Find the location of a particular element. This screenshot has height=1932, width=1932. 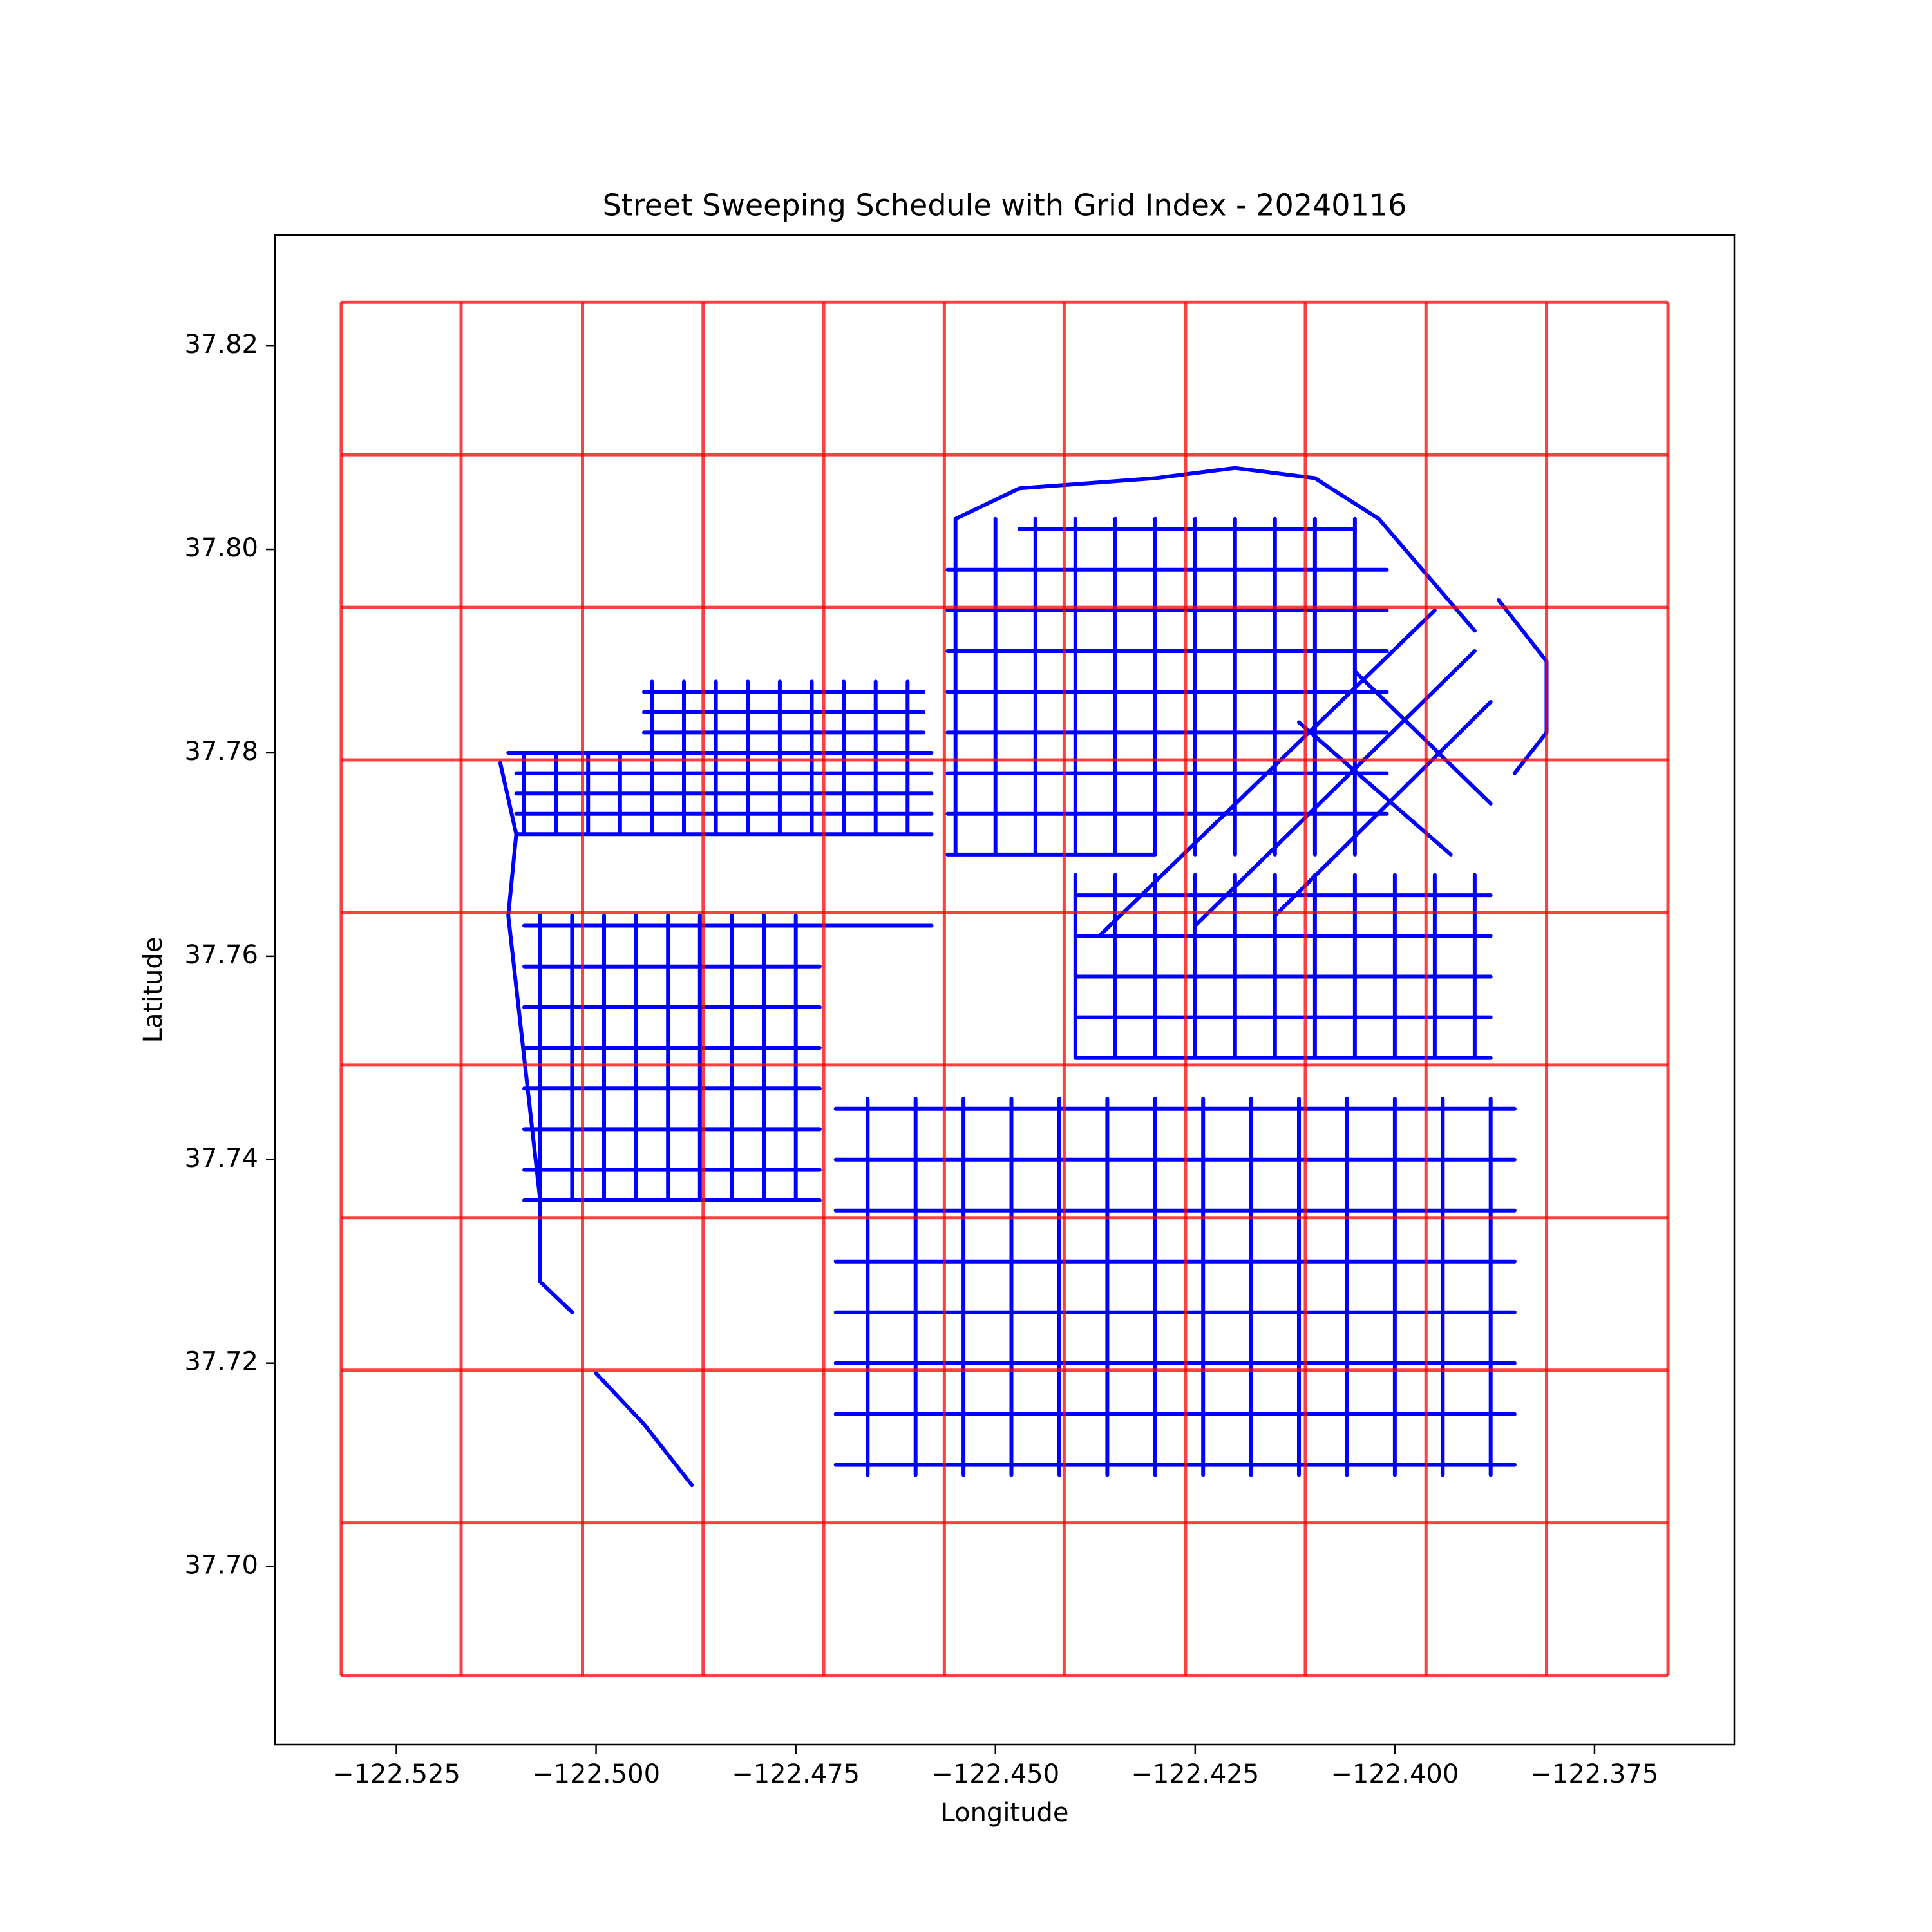

x-tick-label: −122.450 is located at coordinates (995, 1774).